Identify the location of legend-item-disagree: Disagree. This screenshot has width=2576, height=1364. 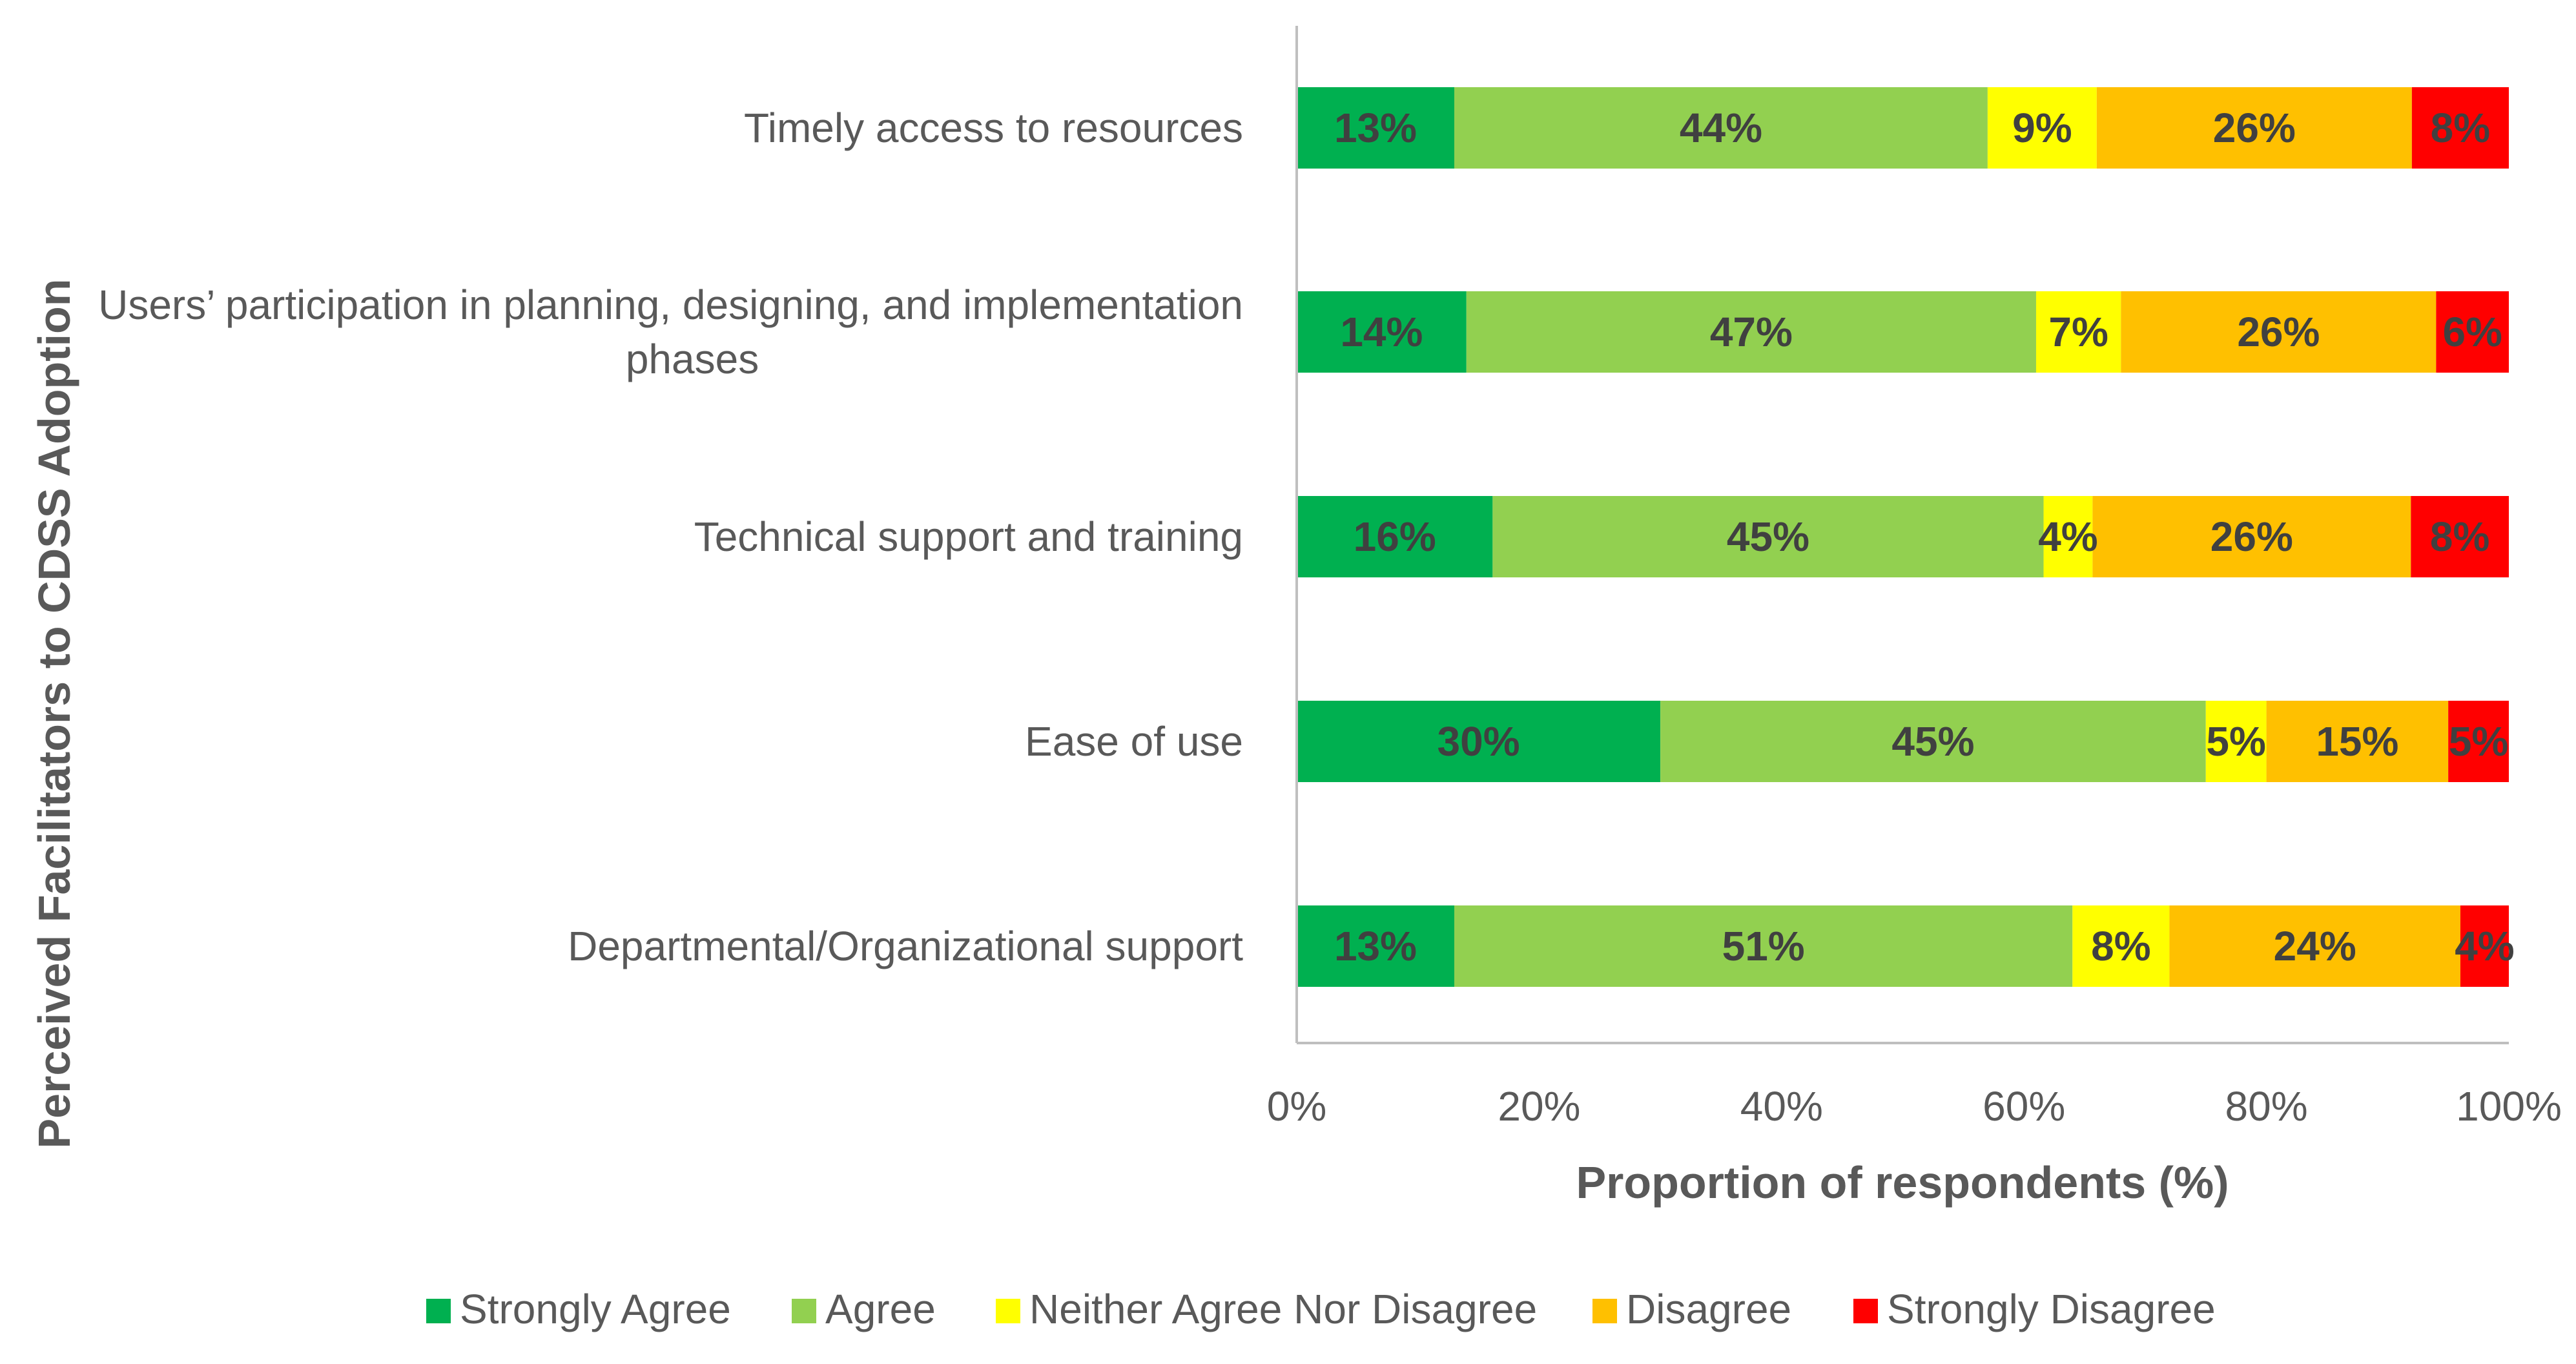
(1691, 1309).